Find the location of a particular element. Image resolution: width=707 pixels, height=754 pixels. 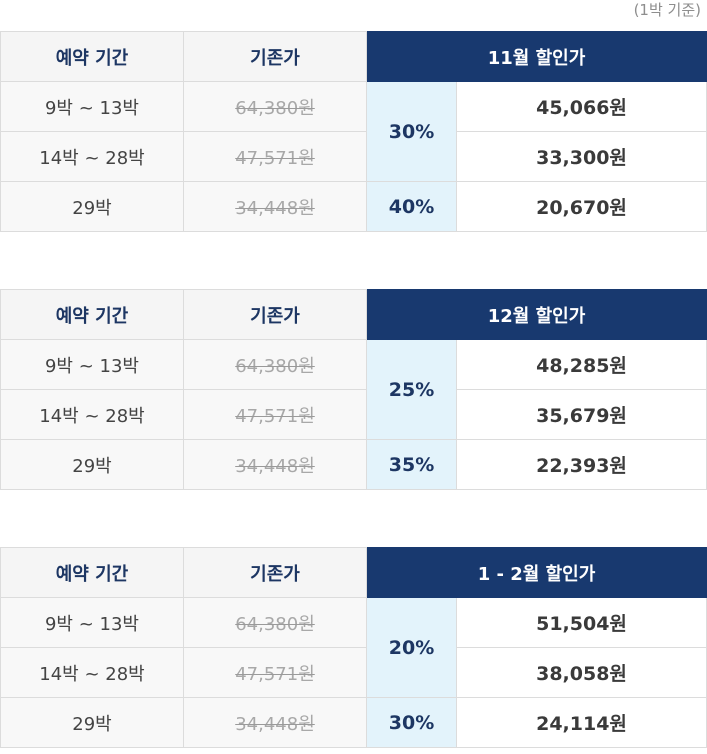

table-row: 14박 ~ 28박 47,571원 35,679원 is located at coordinates (353, 414).